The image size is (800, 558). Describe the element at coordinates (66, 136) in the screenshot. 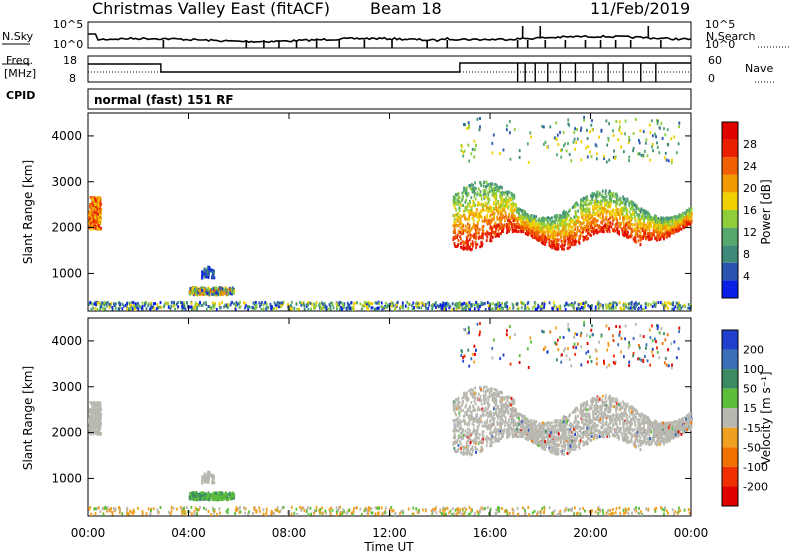

I see `y-tick-label: 4000` at that location.